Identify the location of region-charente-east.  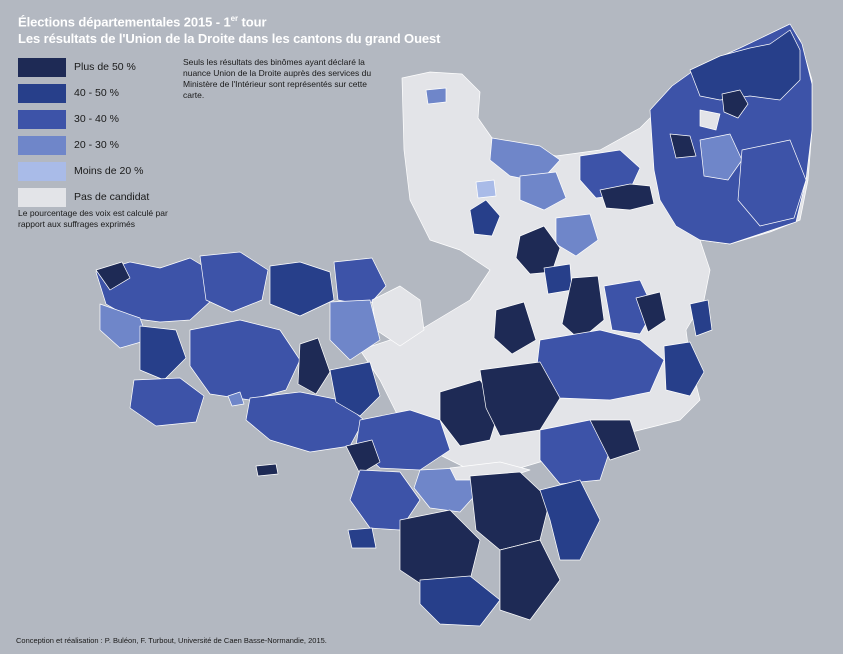
(570, 520).